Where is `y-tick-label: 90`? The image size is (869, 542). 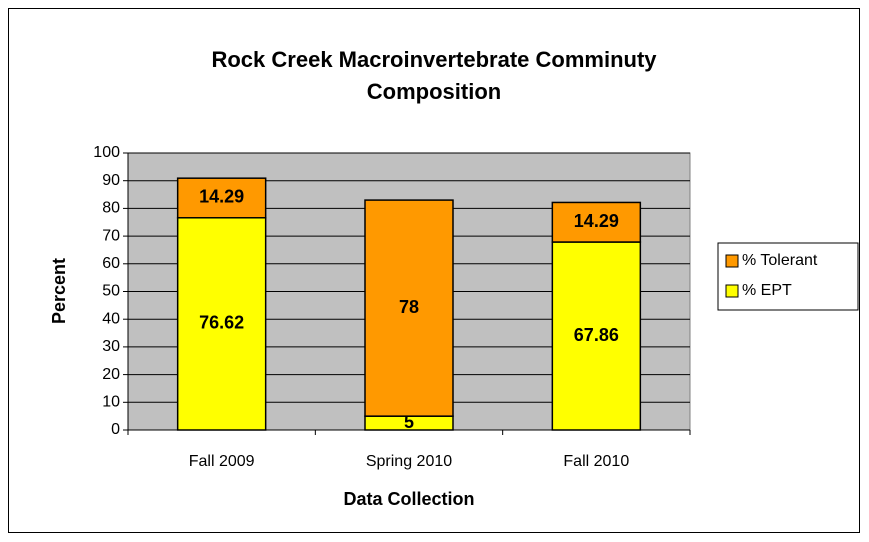
y-tick-label: 90 is located at coordinates (111, 180).